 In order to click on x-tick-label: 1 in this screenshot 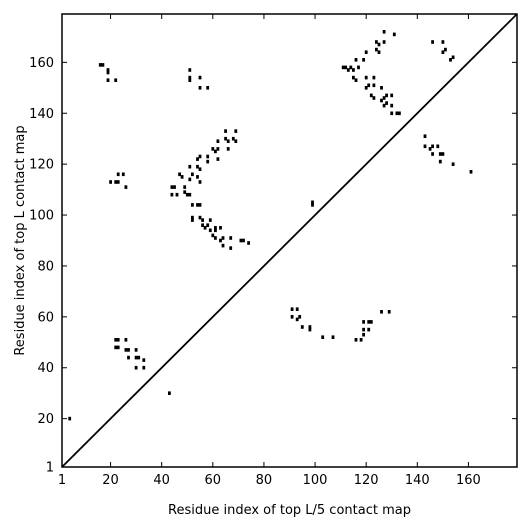, I will do `click(62, 480)`.